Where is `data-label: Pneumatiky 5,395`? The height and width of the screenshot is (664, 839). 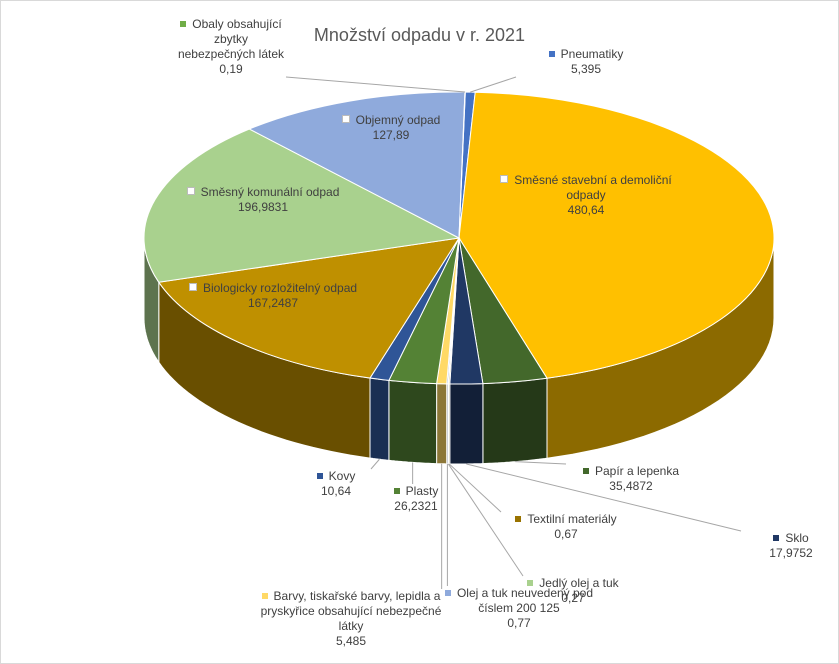 data-label: Pneumatiky 5,395 is located at coordinates (586, 62).